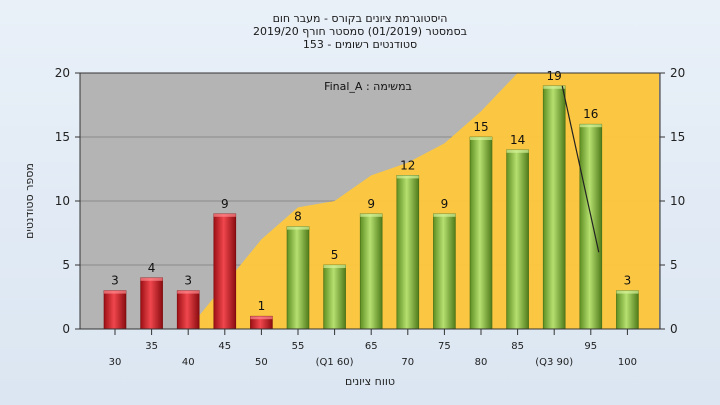 The width and height of the screenshot is (720, 405). Describe the element at coordinates (66, 265) in the screenshot. I see `y-tick-label-left: 5` at that location.